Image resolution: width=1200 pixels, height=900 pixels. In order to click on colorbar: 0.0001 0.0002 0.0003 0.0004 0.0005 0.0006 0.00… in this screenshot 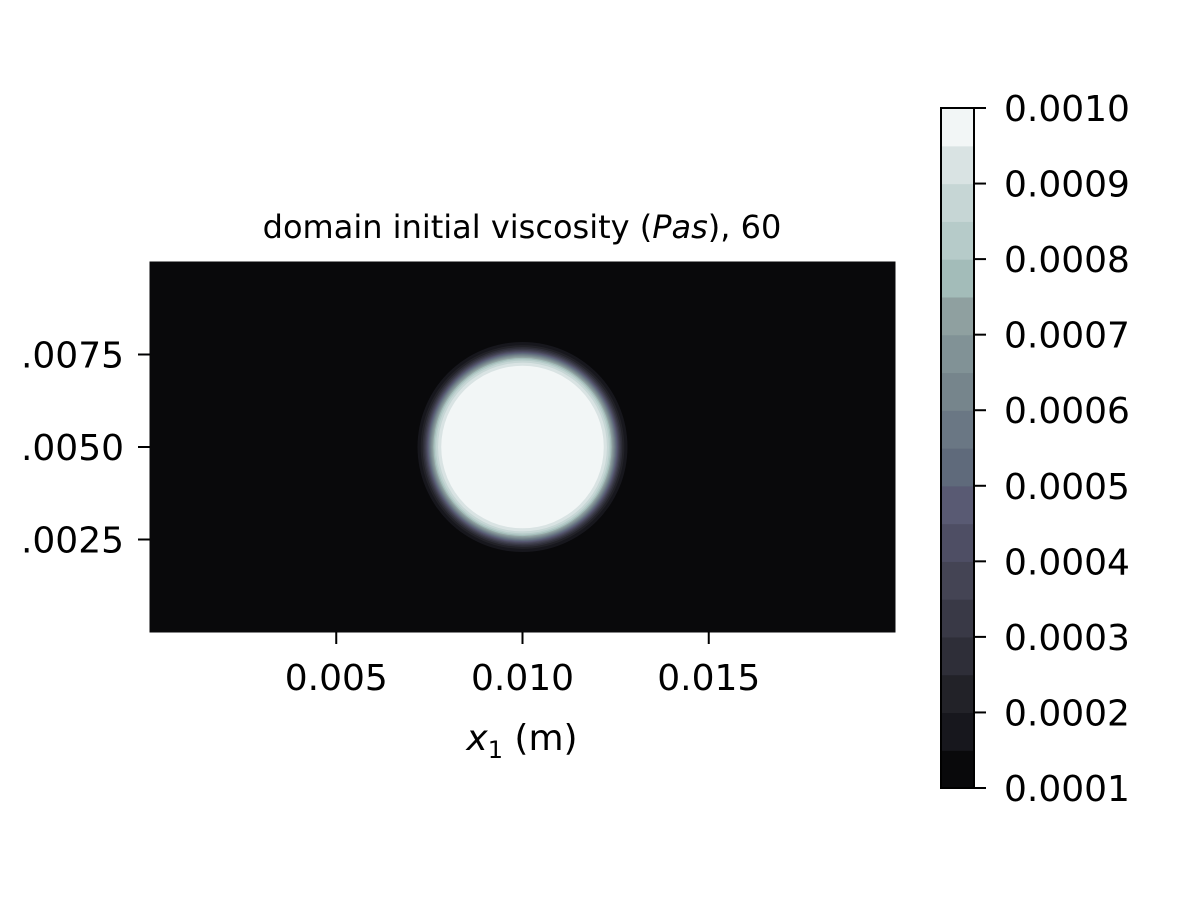, I will do `click(1035, 449)`.